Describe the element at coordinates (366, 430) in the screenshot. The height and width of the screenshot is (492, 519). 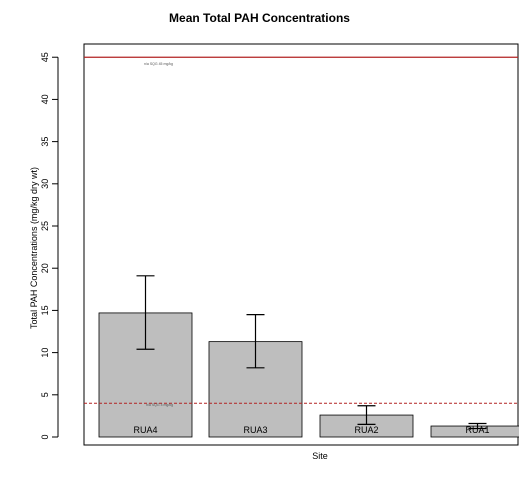
I see `x-tick-label: RUA2` at that location.